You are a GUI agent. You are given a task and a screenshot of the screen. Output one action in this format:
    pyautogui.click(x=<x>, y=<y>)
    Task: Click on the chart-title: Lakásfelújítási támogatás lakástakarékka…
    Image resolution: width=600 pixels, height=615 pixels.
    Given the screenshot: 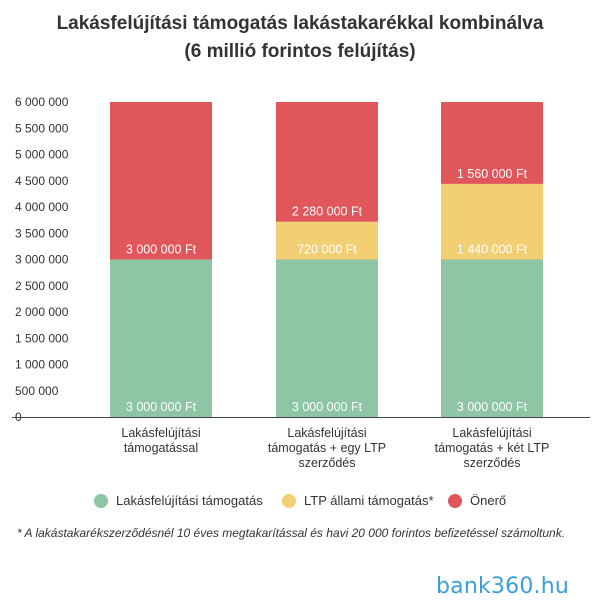 What is the action you would take?
    pyautogui.click(x=300, y=38)
    